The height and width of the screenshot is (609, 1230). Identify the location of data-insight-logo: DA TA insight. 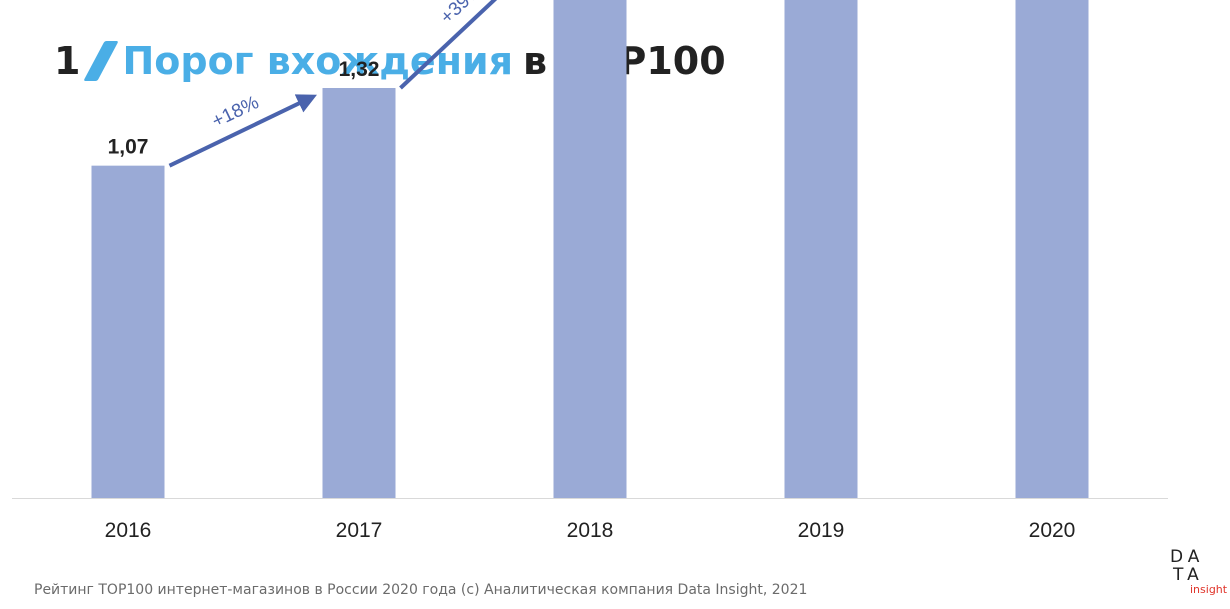
(1199, 576).